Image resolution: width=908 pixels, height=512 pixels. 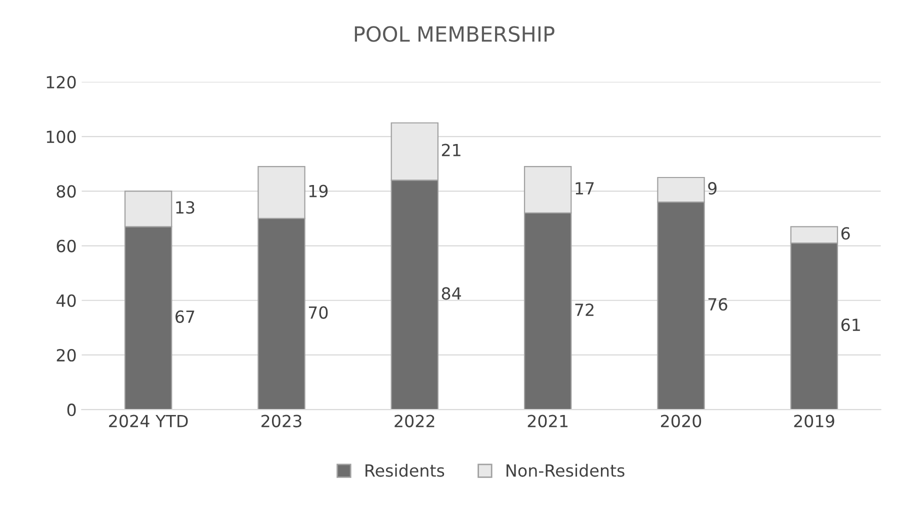 I want to click on data-label: 70, so click(x=318, y=312).